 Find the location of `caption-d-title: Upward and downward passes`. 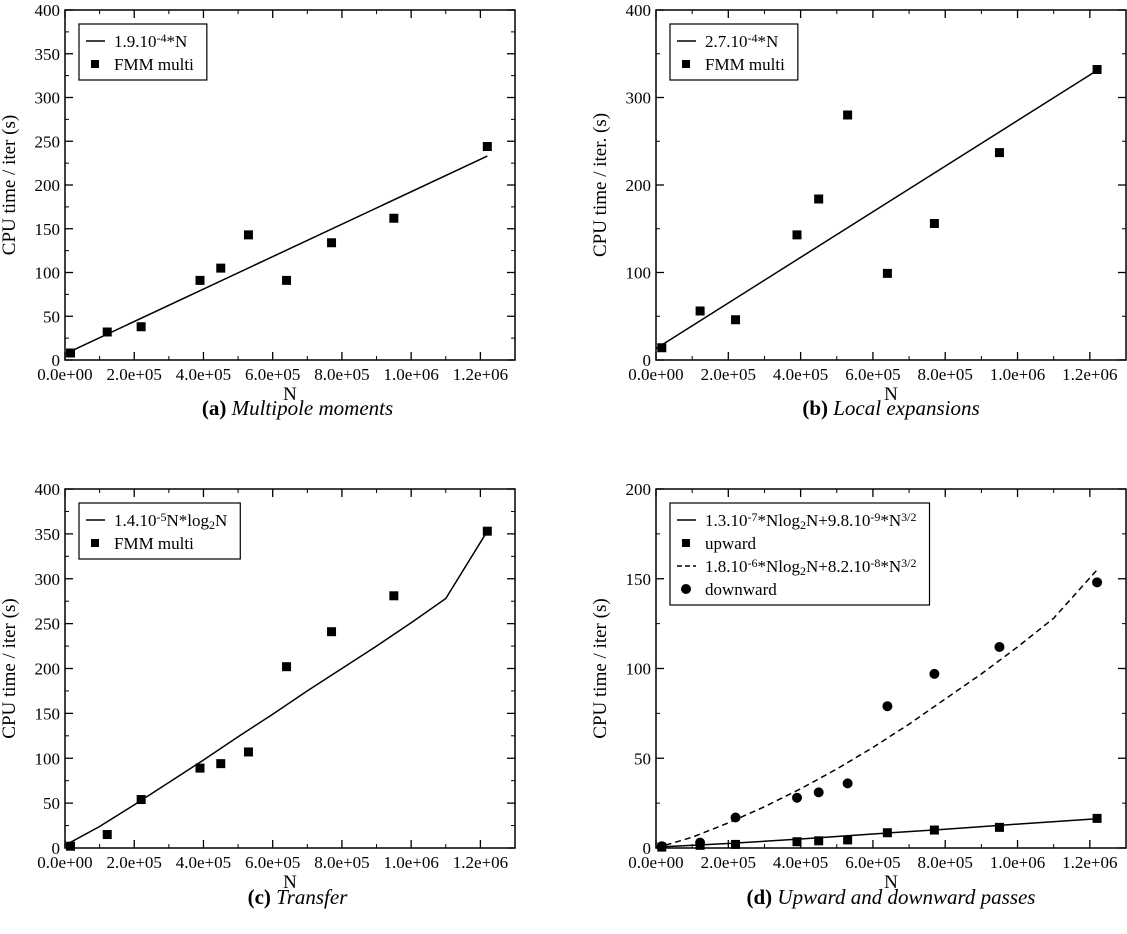

caption-d-title: Upward and downward passes is located at coordinates (906, 897).